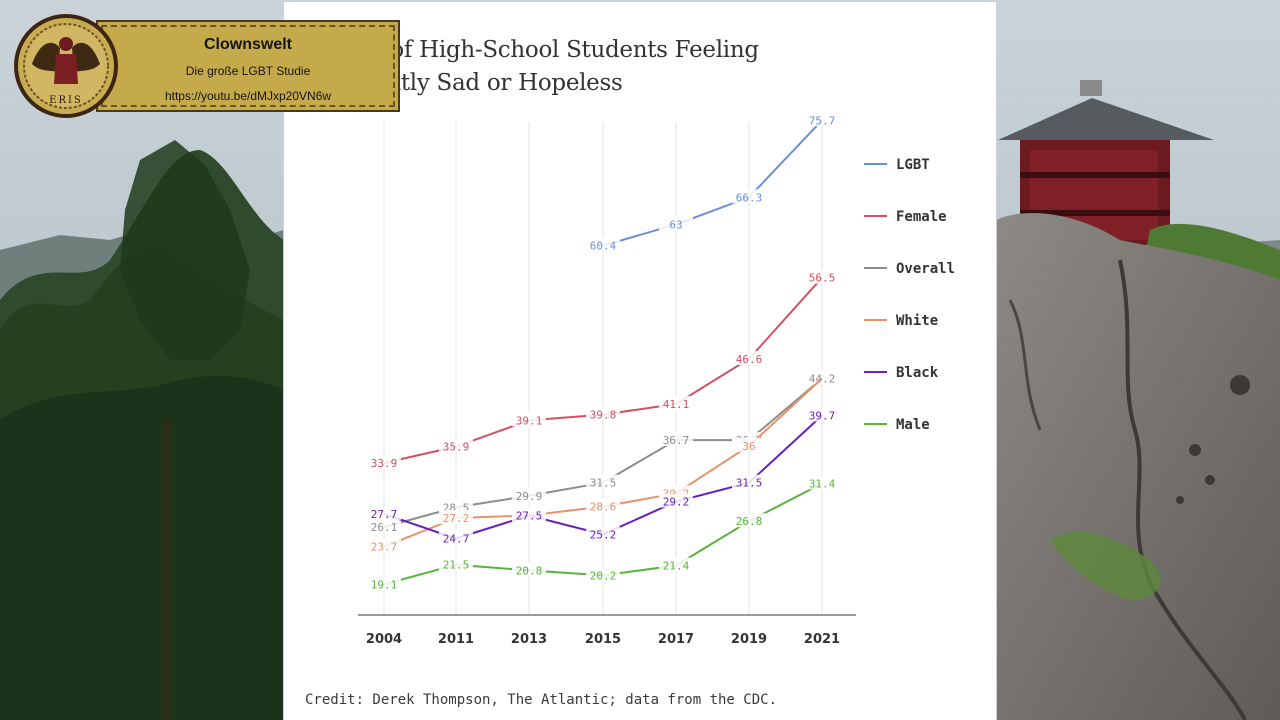 This screenshot has height=720, width=1280. I want to click on channel-subtitle: Die große LGBT Studie, so click(248, 71).